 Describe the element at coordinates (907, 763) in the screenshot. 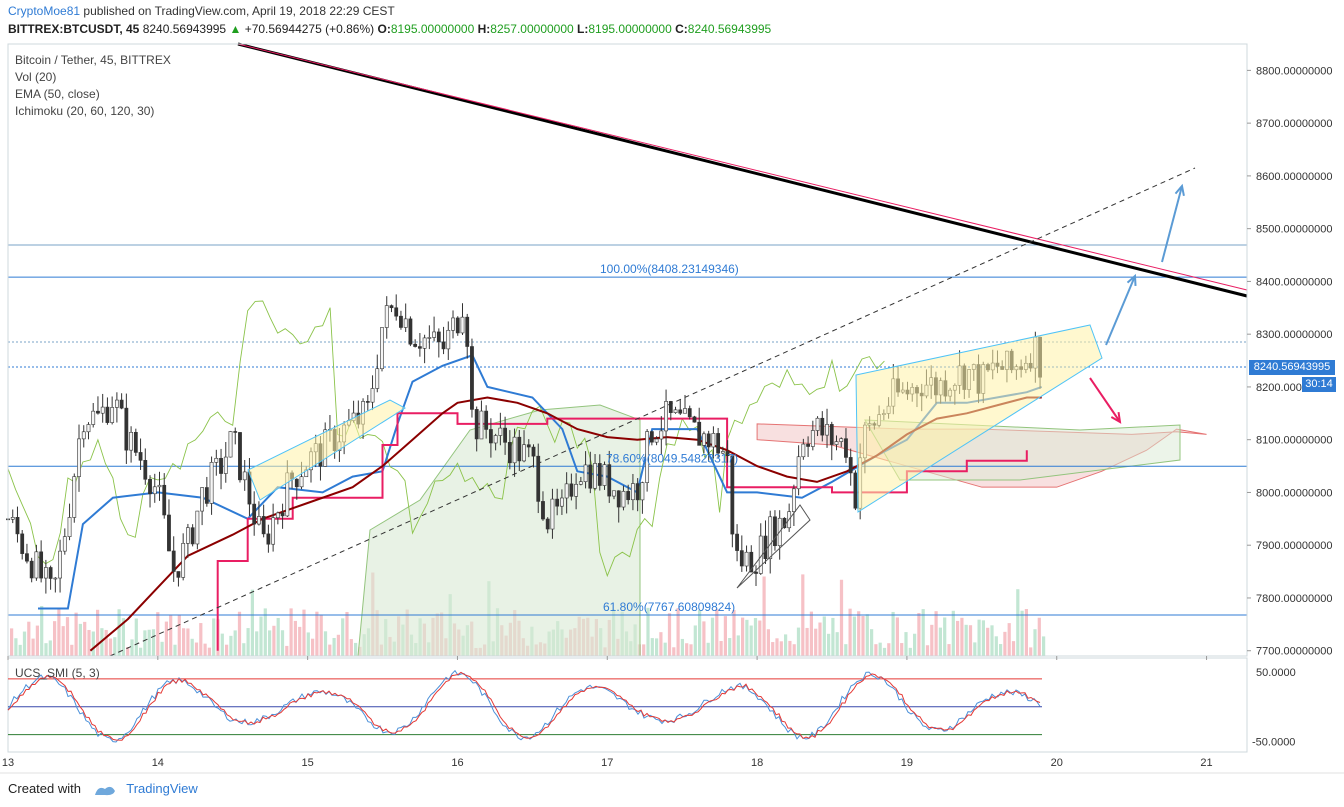

I see `x-tick-label: 19` at that location.